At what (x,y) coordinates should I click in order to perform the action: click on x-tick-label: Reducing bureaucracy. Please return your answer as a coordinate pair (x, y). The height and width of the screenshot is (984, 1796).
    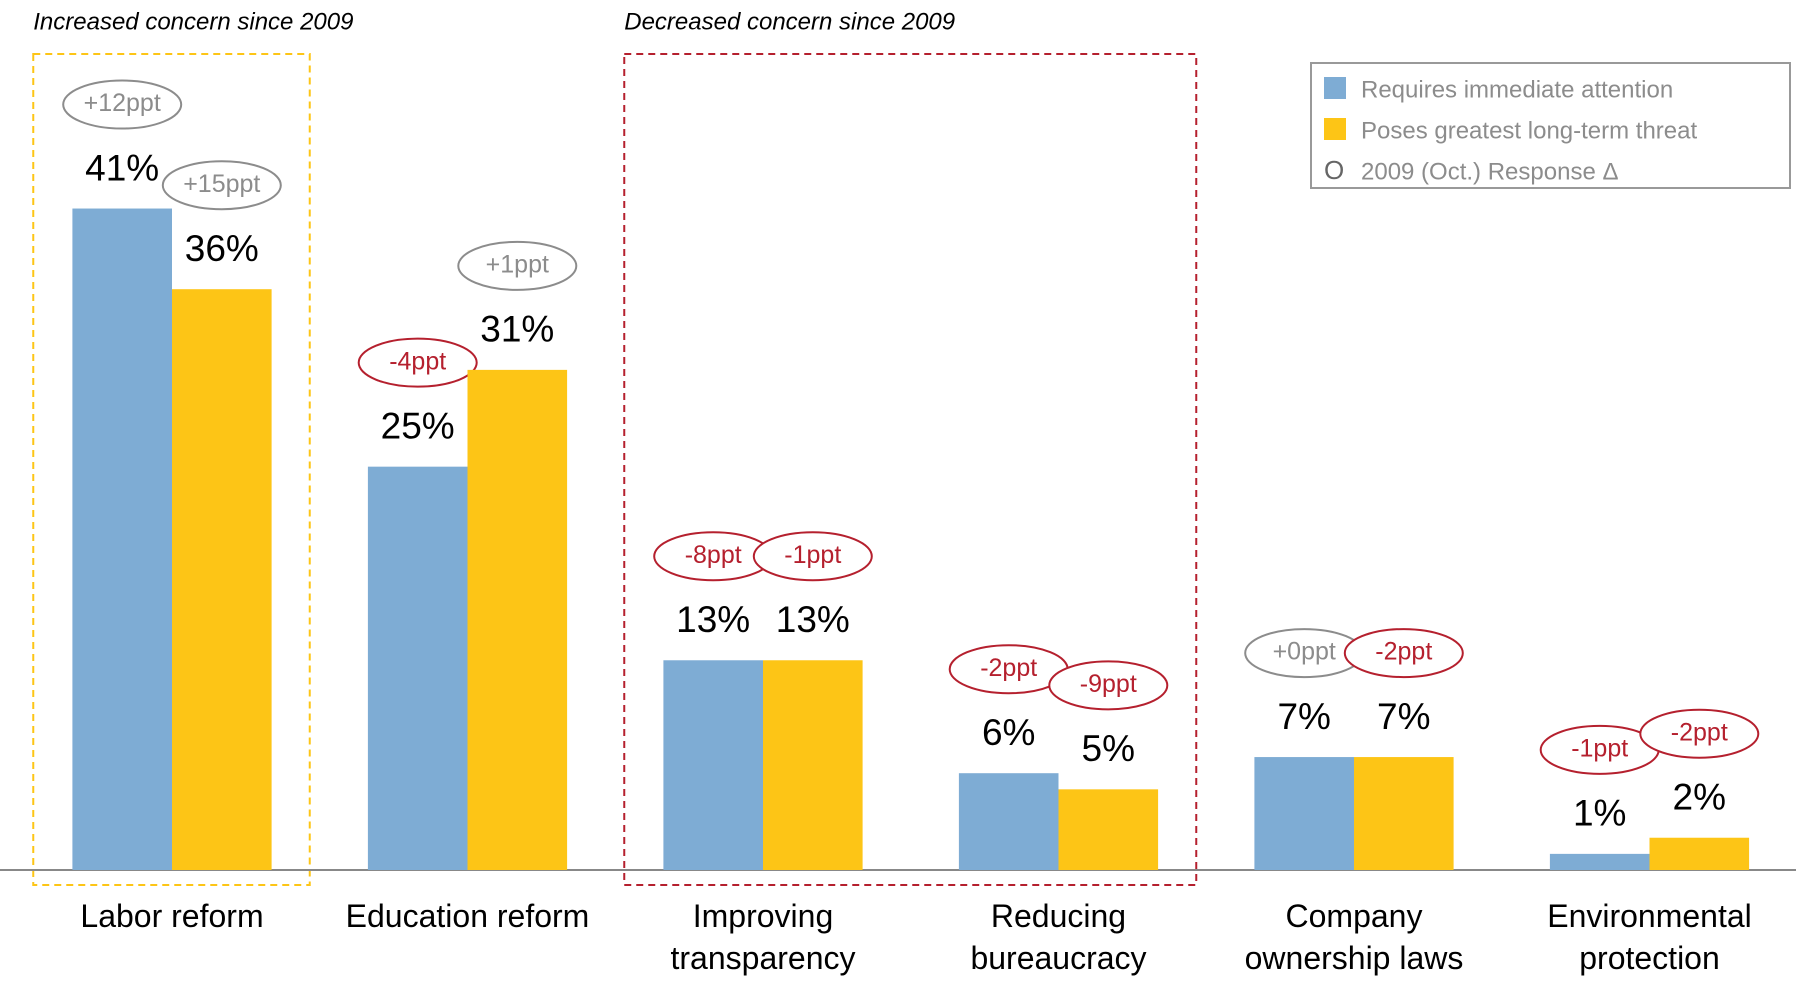
    Looking at the image, I should click on (1058, 937).